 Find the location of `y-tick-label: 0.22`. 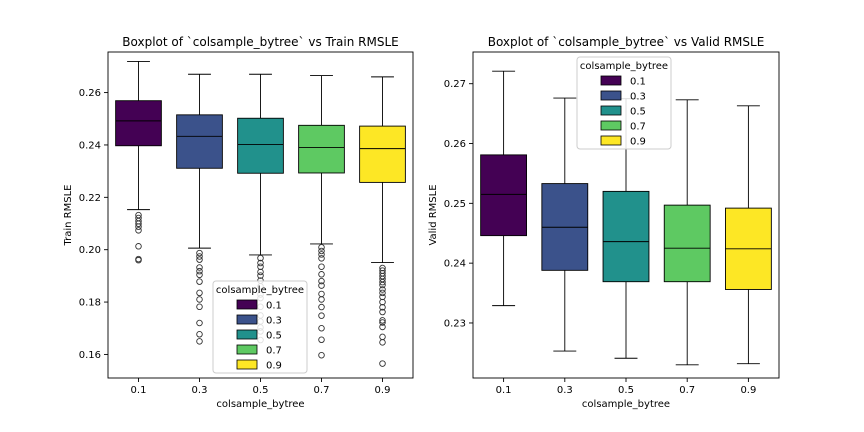

y-tick-label: 0.22 is located at coordinates (90, 198).